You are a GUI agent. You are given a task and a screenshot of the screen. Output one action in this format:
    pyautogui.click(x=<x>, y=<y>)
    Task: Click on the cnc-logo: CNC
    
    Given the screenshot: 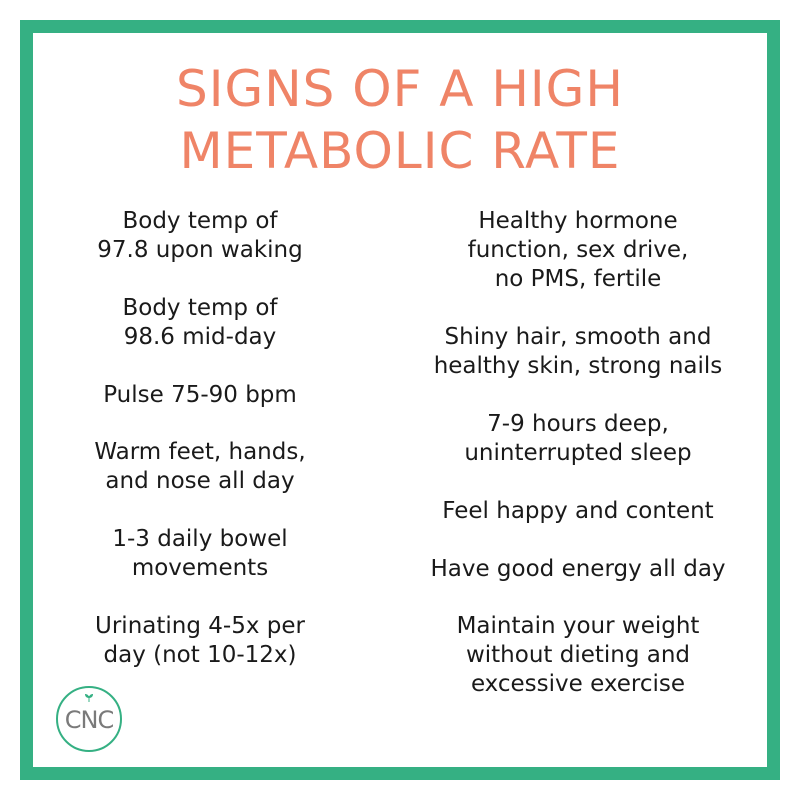 What is the action you would take?
    pyautogui.click(x=89, y=719)
    